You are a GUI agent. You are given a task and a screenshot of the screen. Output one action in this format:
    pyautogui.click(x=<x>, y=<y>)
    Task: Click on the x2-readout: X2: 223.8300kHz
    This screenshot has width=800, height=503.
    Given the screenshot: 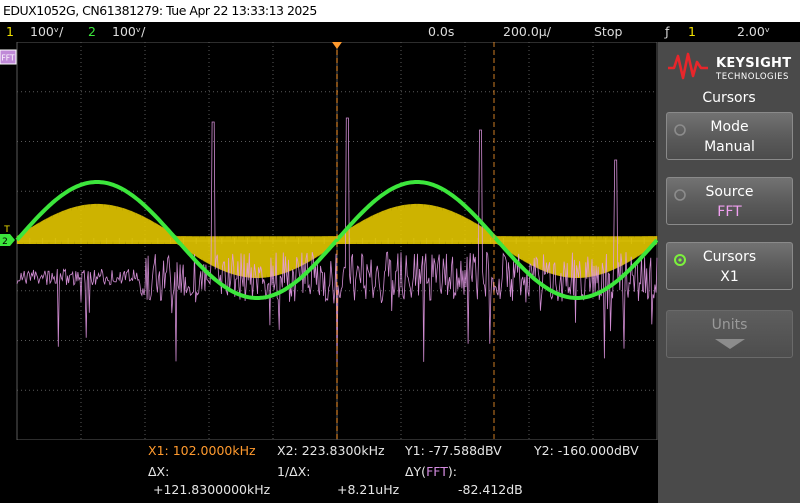 What is the action you would take?
    pyautogui.click(x=331, y=450)
    